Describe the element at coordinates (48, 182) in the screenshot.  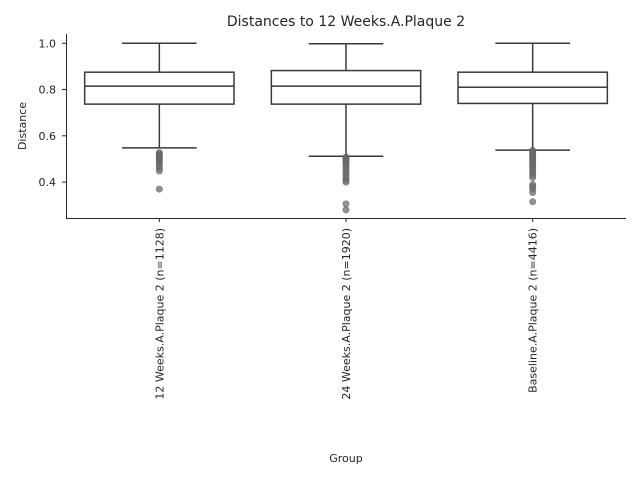
I see `y-tick-label: 0.4` at that location.